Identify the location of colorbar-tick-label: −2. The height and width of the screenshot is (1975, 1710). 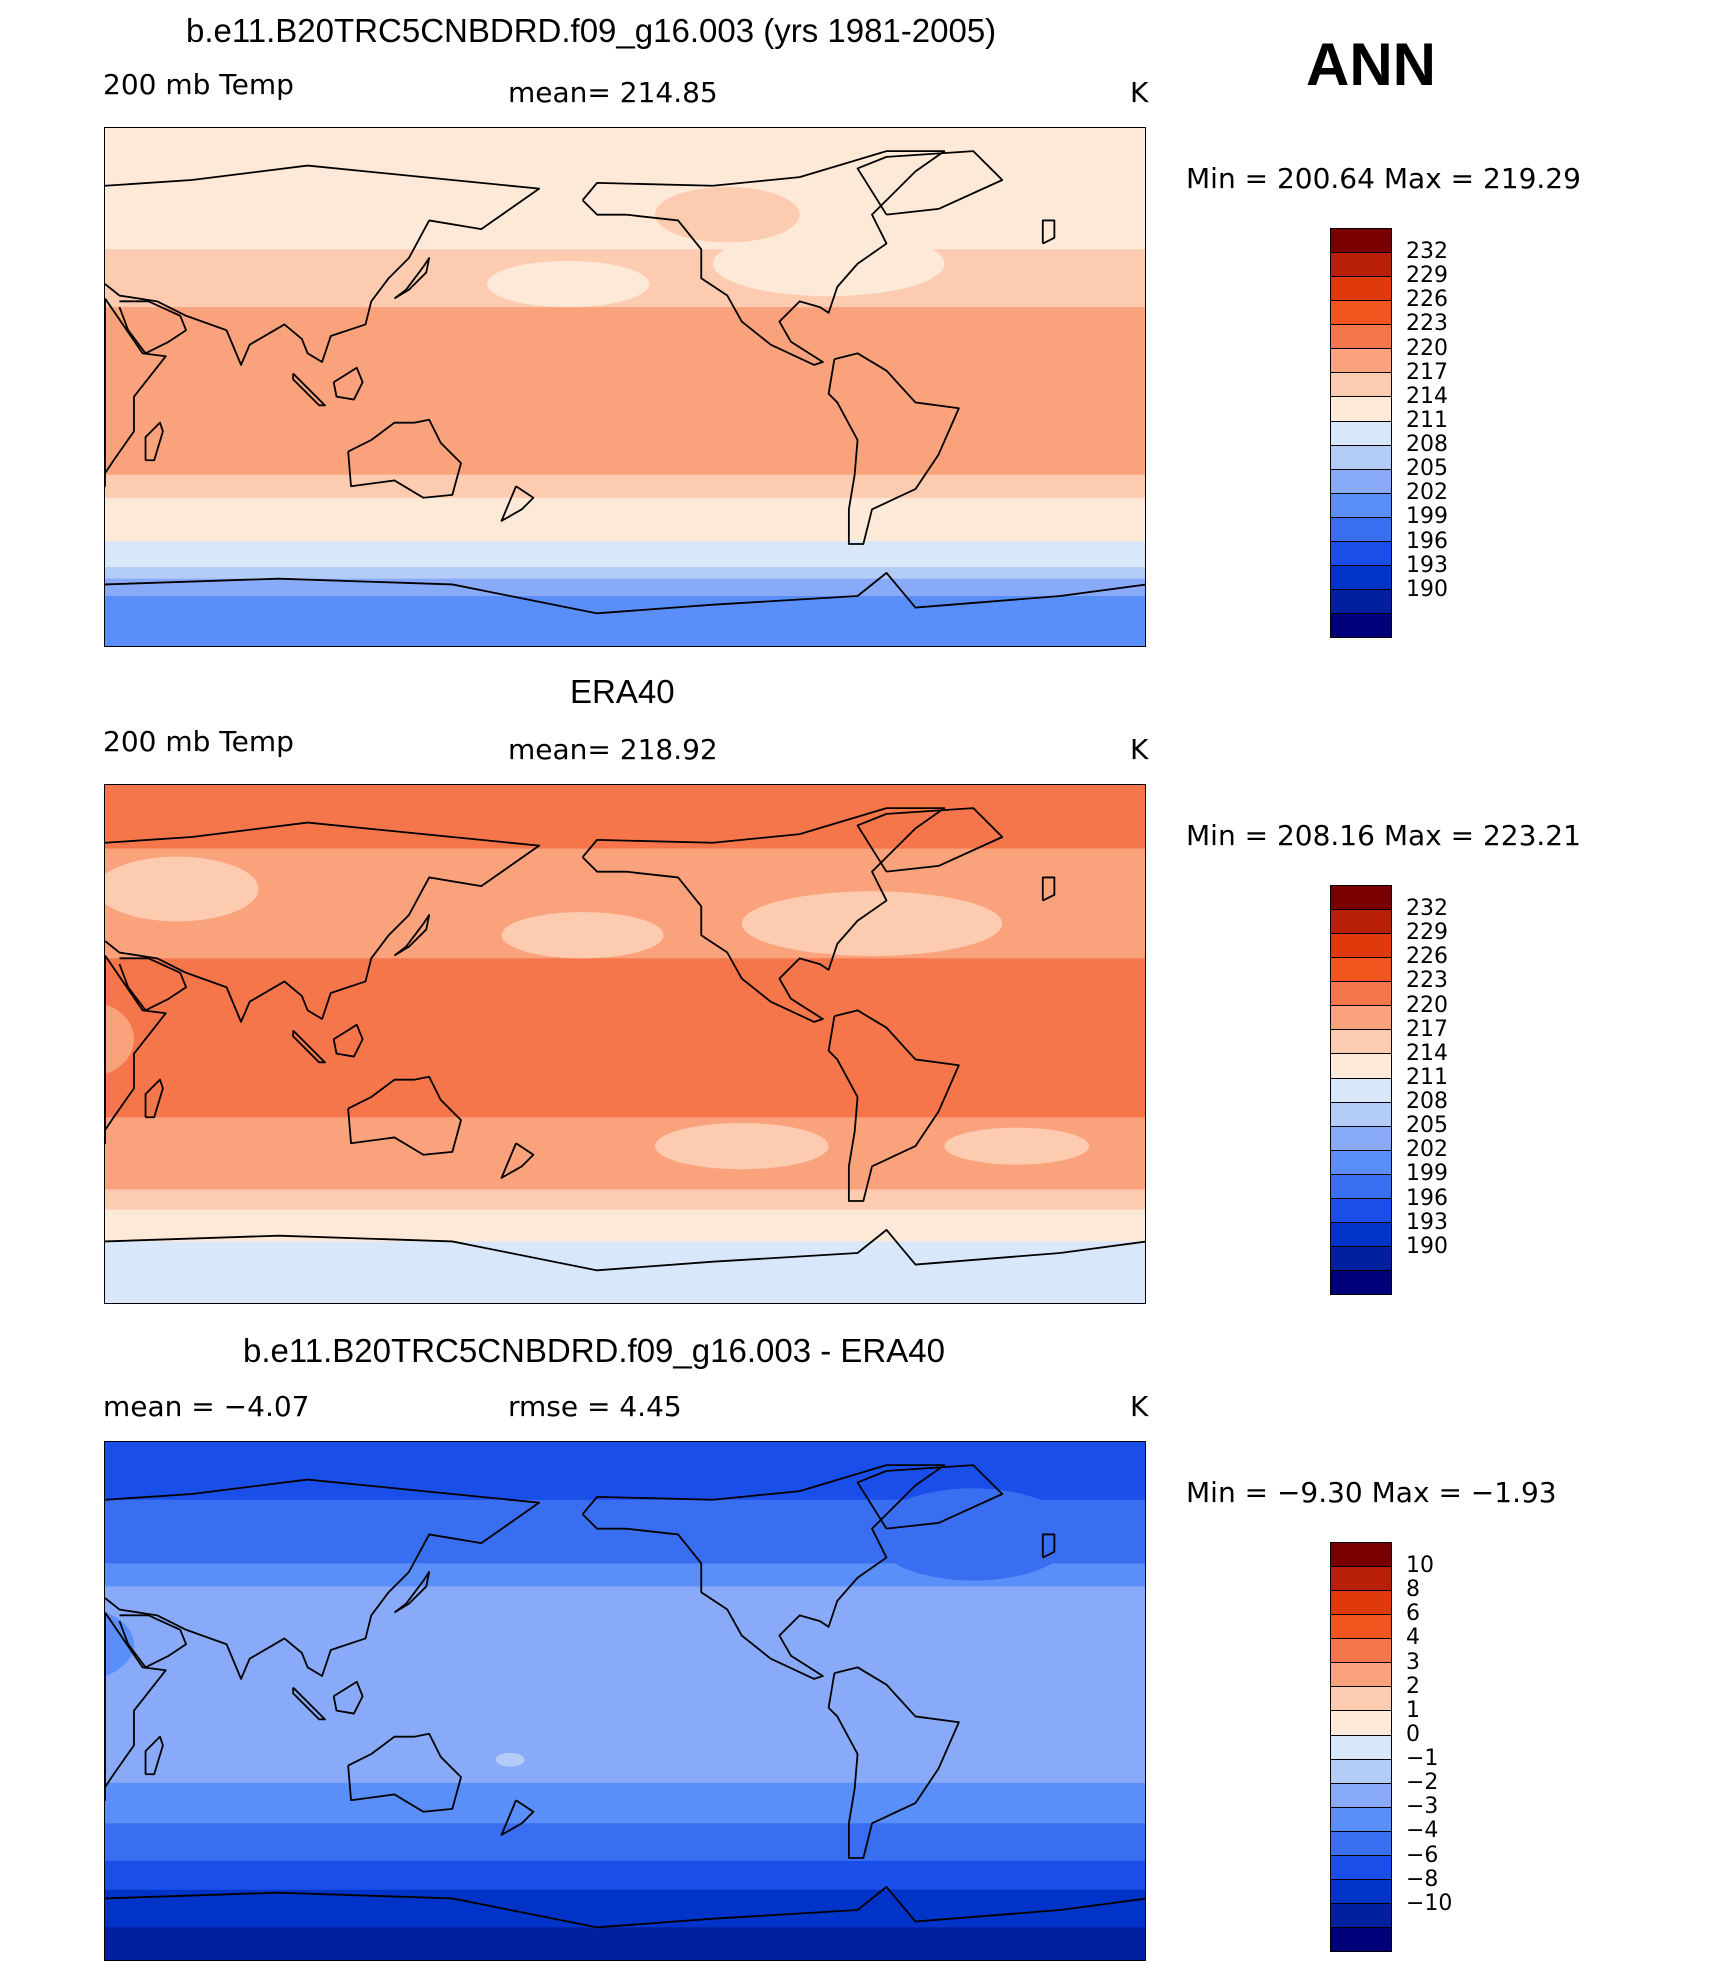
(1422, 1783).